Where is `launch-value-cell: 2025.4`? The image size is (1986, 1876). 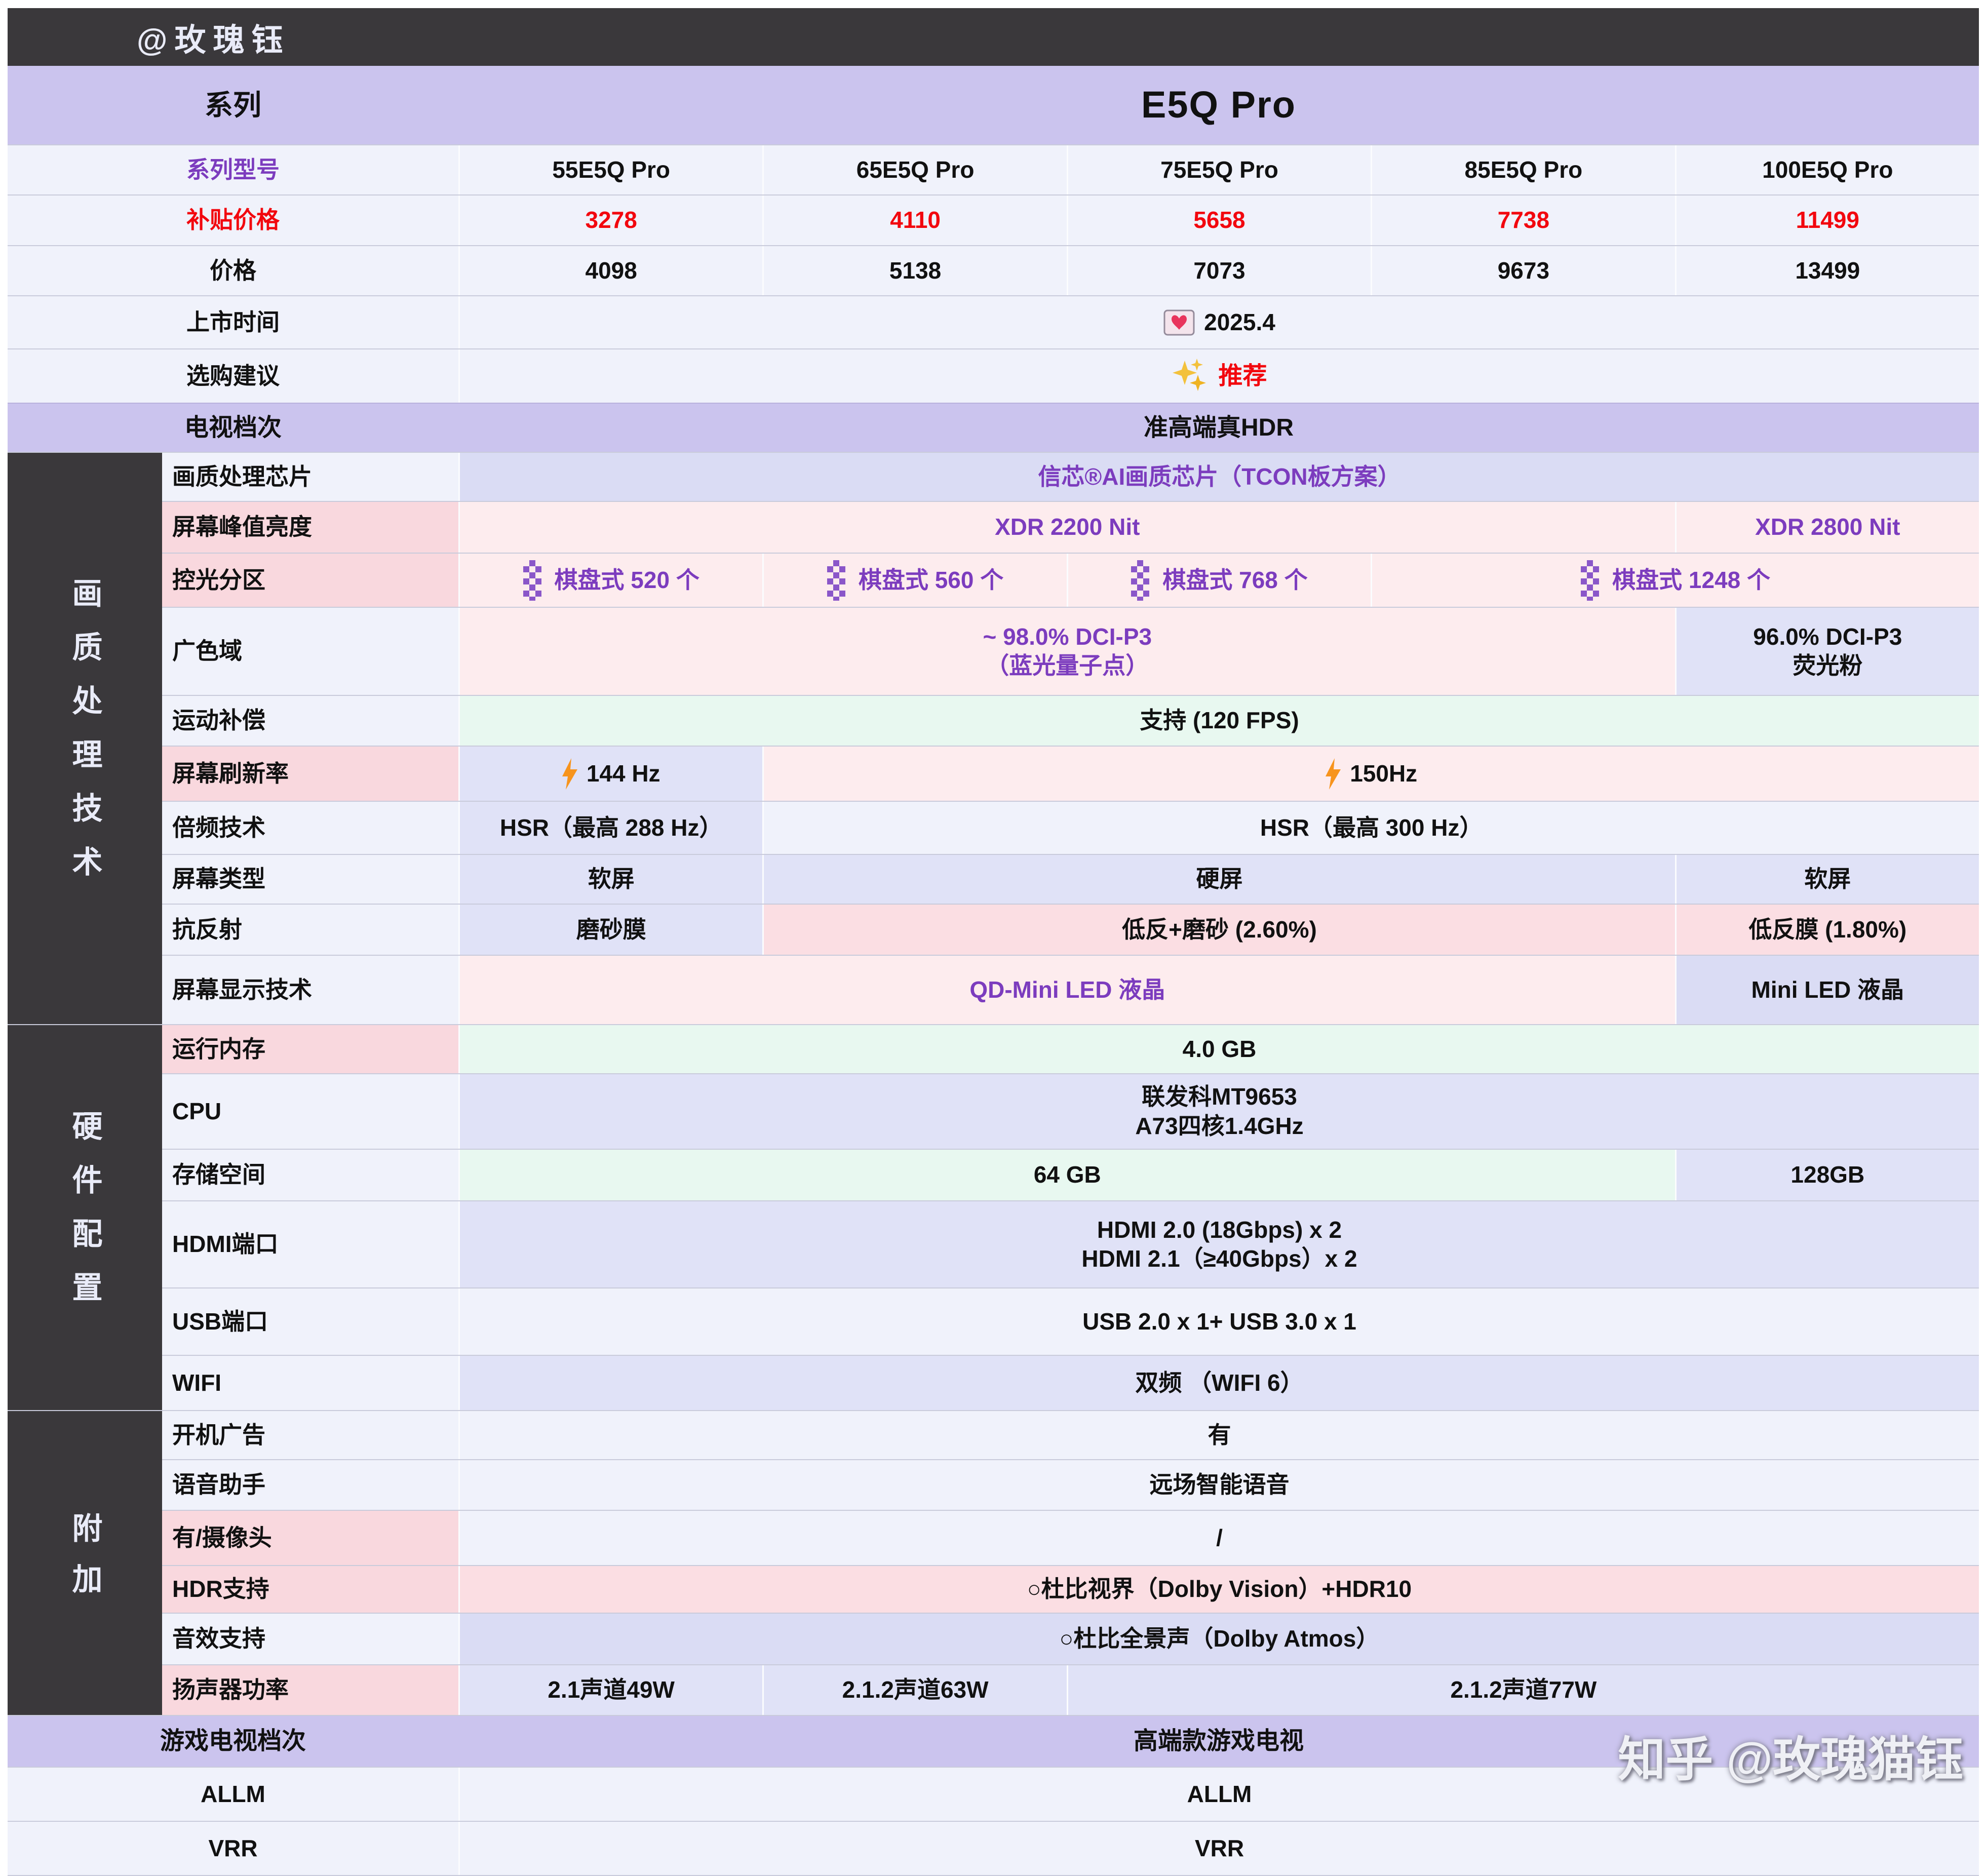
launch-value-cell: 2025.4 is located at coordinates (1218, 322).